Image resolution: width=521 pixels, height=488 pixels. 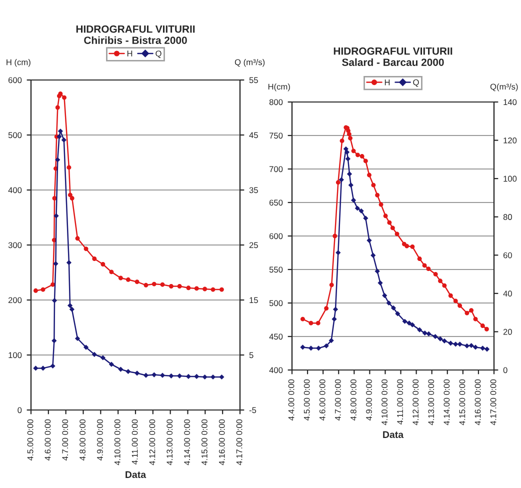 What do you see at coordinates (83, 440) in the screenshot?
I see `x-tick-label: 4.8.00 0:00` at bounding box center [83, 440].